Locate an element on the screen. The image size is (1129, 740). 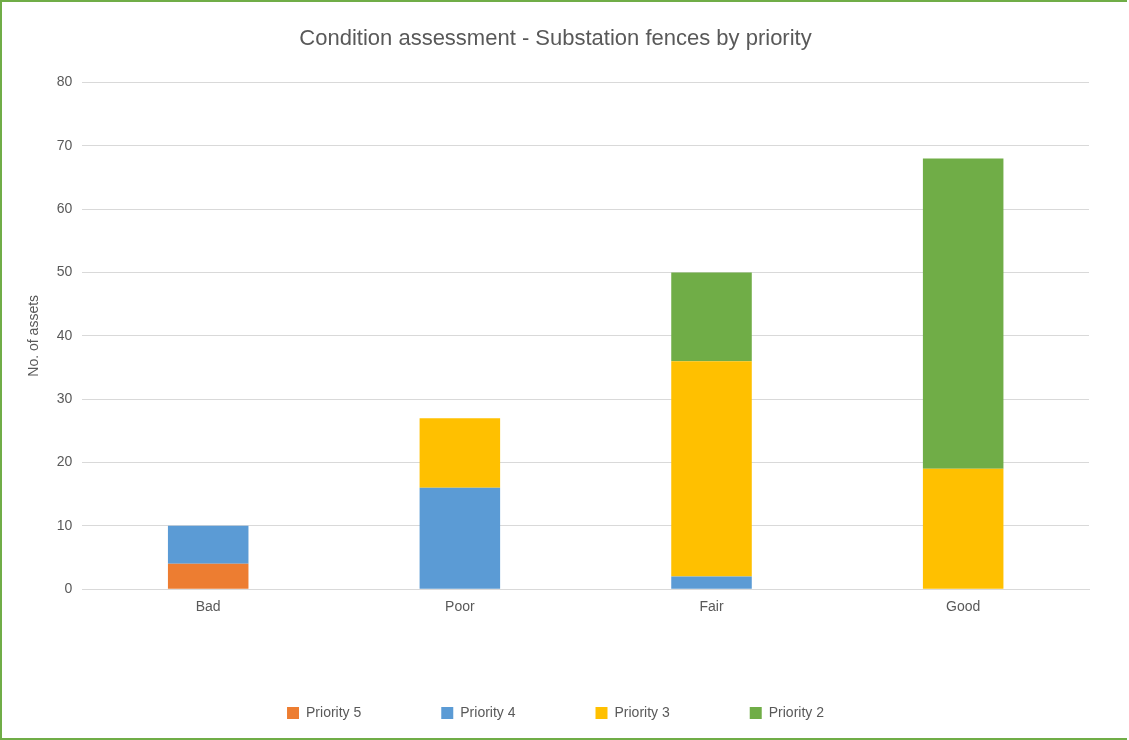
legend-label: Priority 3 is located at coordinates (642, 711).